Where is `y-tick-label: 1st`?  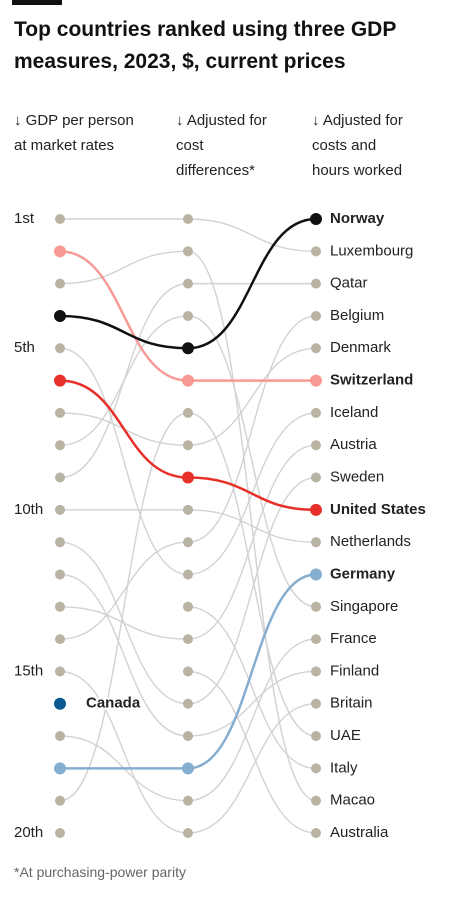
y-tick-label: 1st is located at coordinates (24, 218).